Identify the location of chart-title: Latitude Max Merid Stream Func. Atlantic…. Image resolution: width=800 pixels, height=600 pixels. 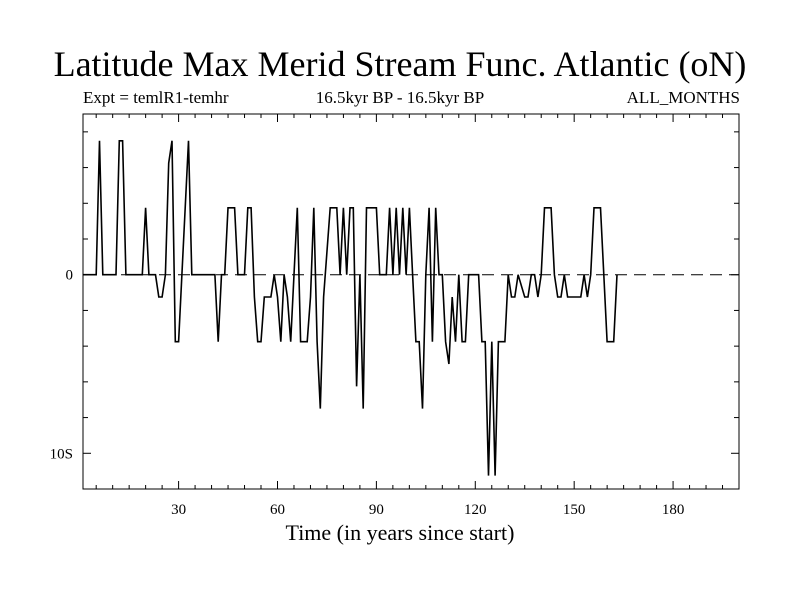
(400, 64).